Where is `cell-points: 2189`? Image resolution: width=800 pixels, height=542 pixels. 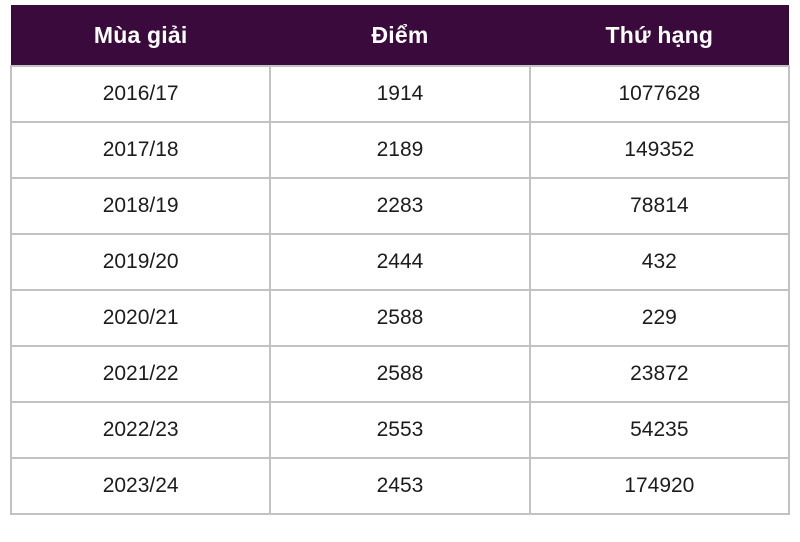
cell-points: 2189 is located at coordinates (400, 150).